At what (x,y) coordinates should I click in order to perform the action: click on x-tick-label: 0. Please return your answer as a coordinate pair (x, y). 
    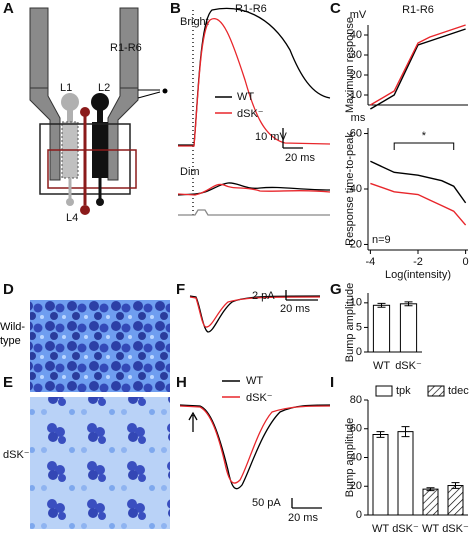
    Looking at the image, I should click on (466, 262).